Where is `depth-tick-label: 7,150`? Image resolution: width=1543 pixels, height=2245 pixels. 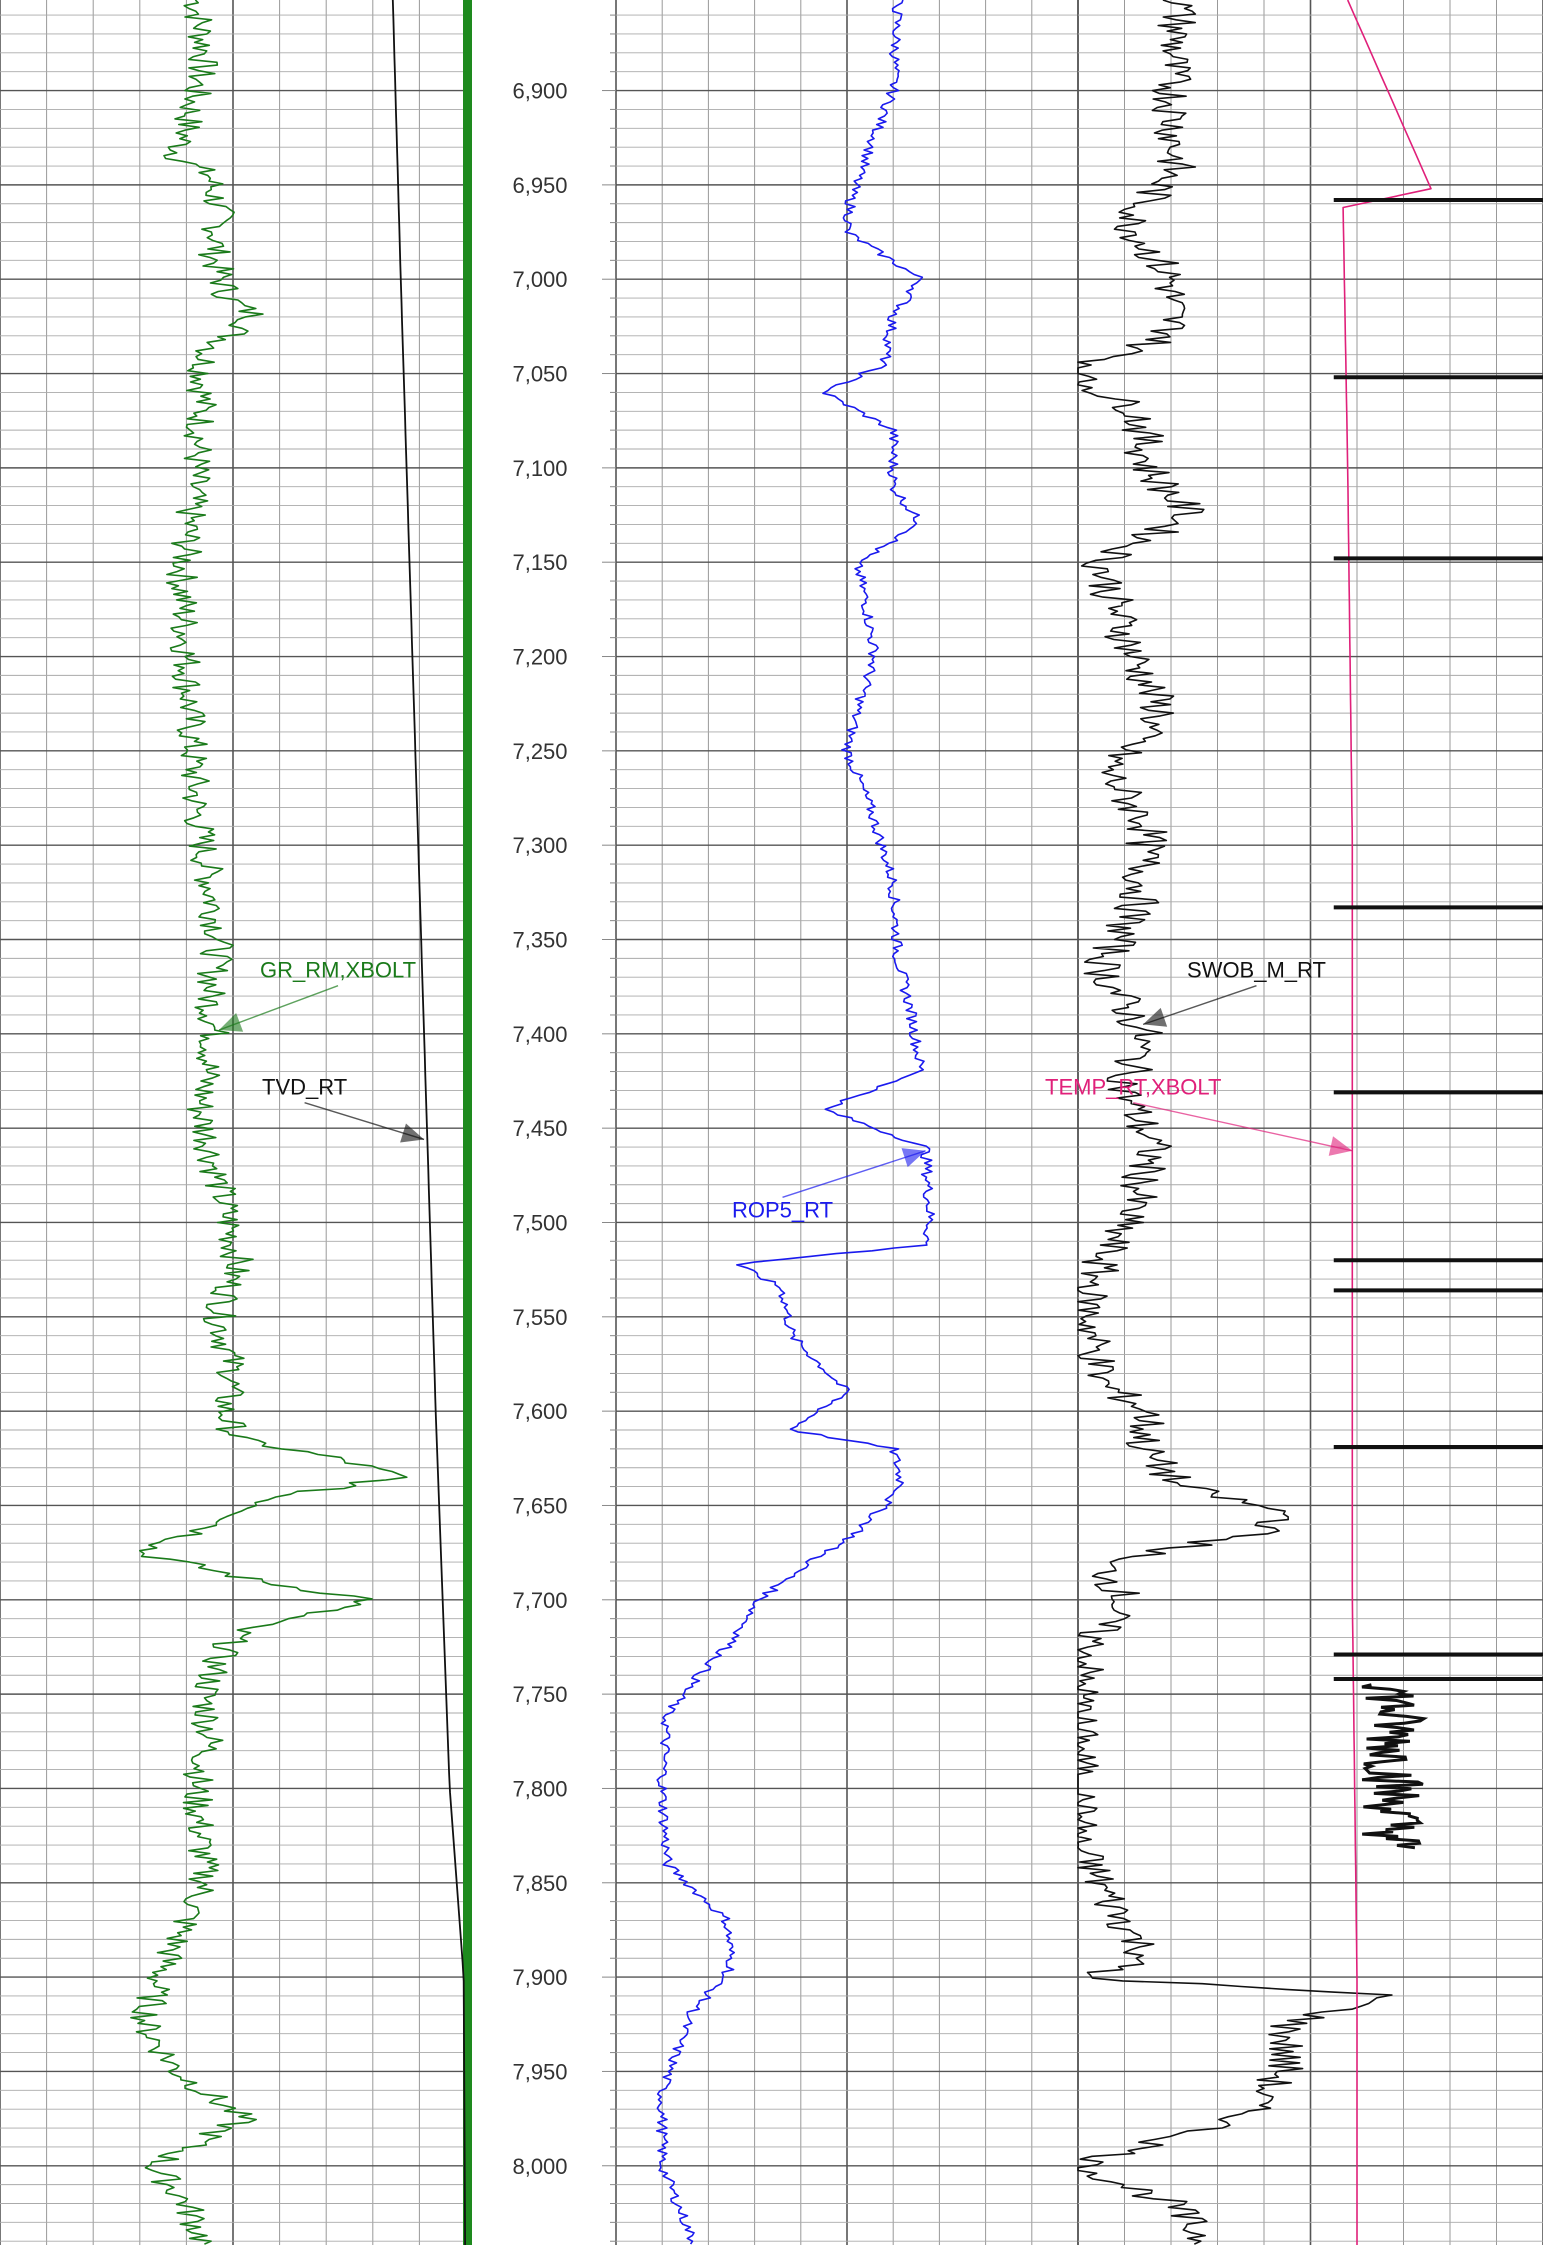
depth-tick-label: 7,150 is located at coordinates (539, 562).